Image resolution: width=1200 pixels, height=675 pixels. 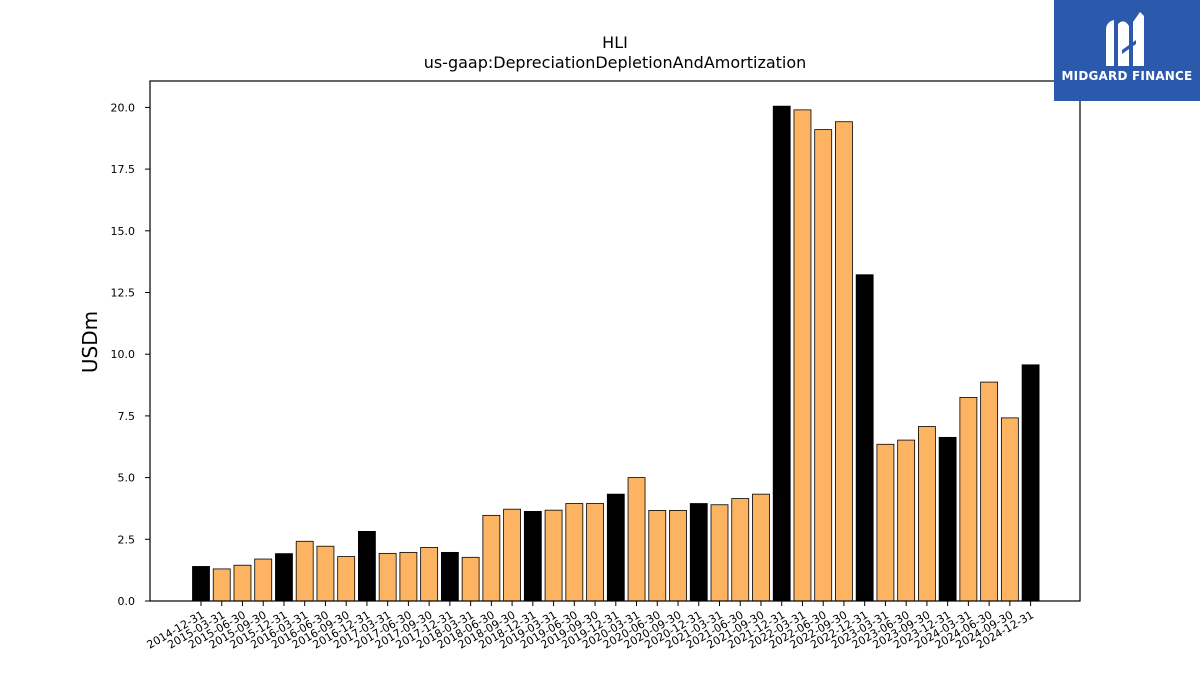 I want to click on midgard-m-logo-icon, so click(x=1125, y=39).